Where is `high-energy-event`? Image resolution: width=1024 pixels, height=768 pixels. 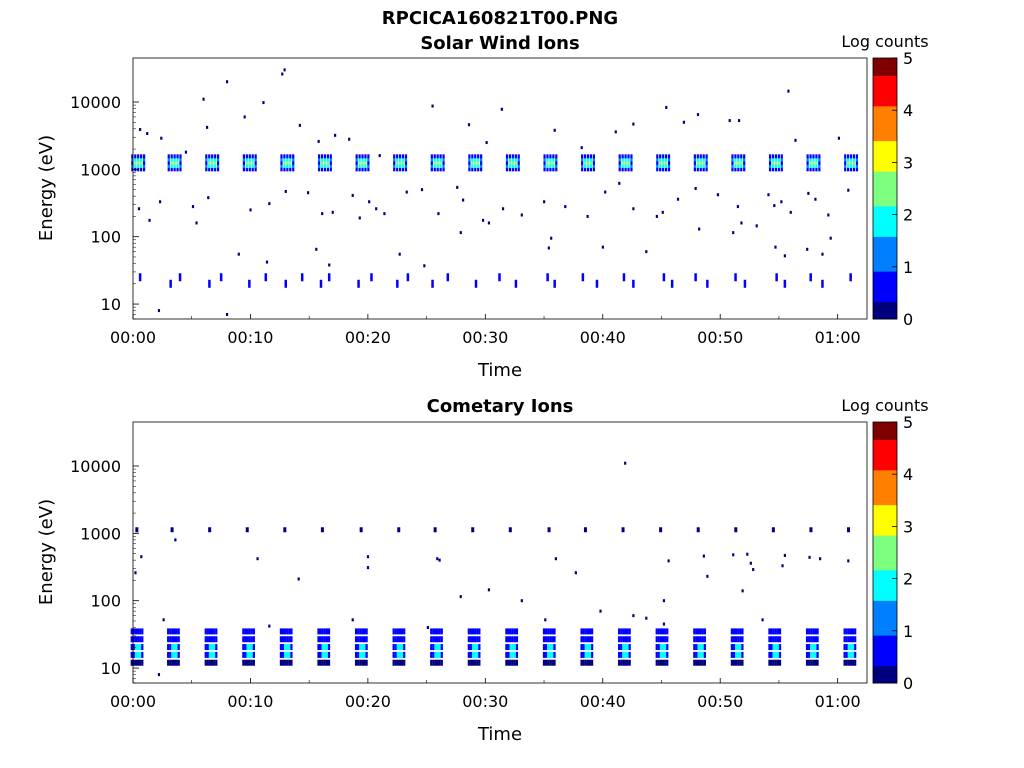 high-energy-event is located at coordinates (549, 530).